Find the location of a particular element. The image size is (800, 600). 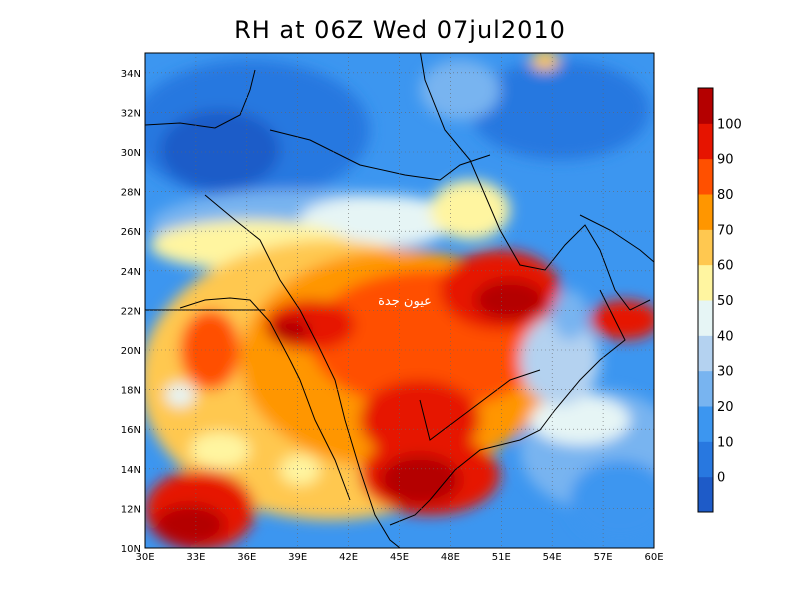

colorbar-label: 0 is located at coordinates (721, 478).